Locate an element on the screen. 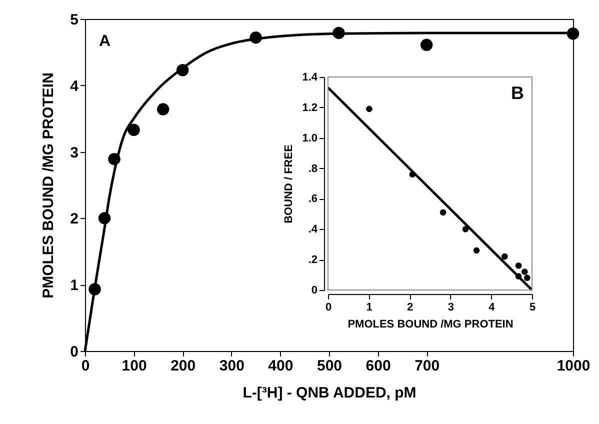 This screenshot has height=424, width=599. y-tick-label: .4 is located at coordinates (313, 230).